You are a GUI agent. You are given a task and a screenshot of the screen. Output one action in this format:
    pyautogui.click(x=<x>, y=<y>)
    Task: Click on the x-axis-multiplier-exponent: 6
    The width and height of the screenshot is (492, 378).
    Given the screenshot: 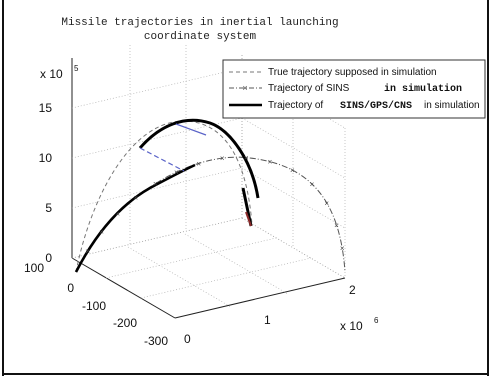 What is the action you would take?
    pyautogui.click(x=376, y=320)
    